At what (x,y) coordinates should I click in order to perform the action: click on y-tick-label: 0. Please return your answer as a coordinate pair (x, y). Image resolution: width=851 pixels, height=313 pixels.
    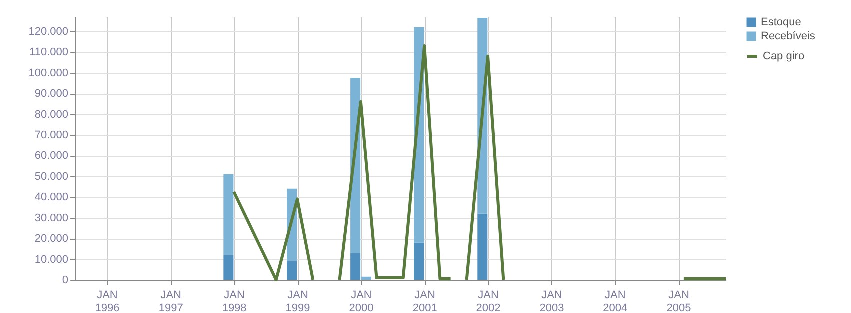
    Looking at the image, I should click on (65, 280).